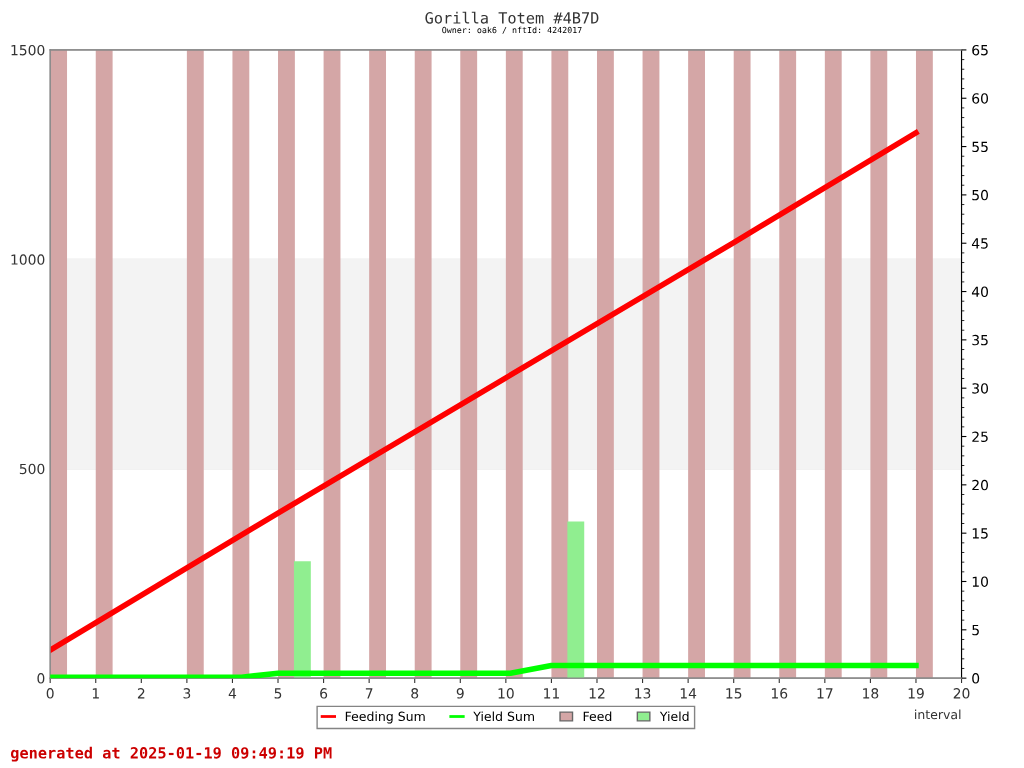  What do you see at coordinates (961, 693) in the screenshot?
I see `x-tick-label: 20` at bounding box center [961, 693].